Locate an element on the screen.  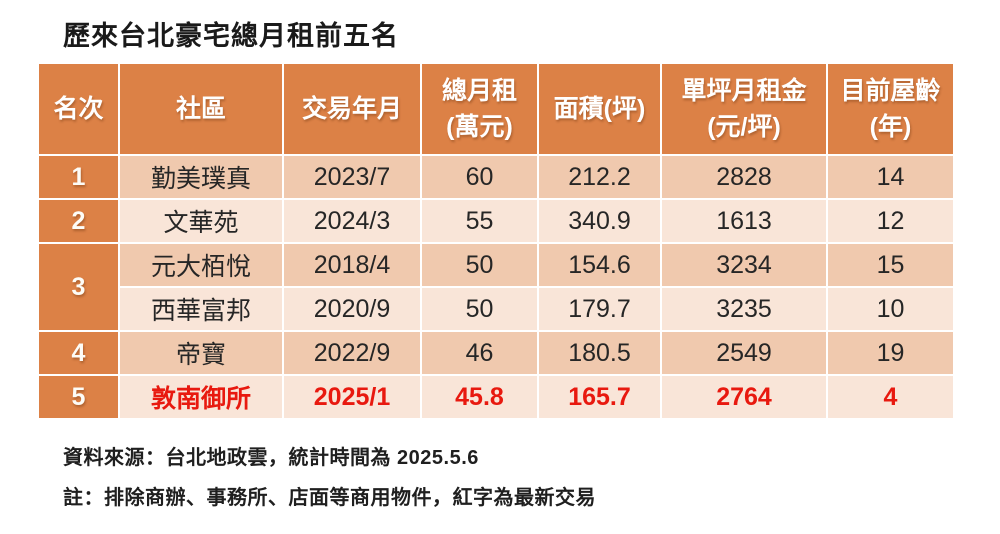
cell-total-rent: 45.8 is located at coordinates (479, 397).